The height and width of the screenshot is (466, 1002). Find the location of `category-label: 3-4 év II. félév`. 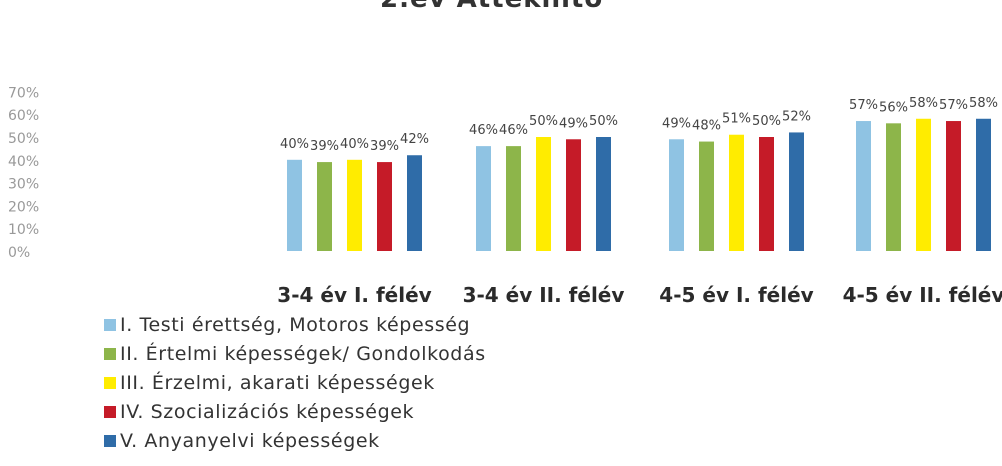

category-label: 3-4 év II. félév is located at coordinates (544, 295).